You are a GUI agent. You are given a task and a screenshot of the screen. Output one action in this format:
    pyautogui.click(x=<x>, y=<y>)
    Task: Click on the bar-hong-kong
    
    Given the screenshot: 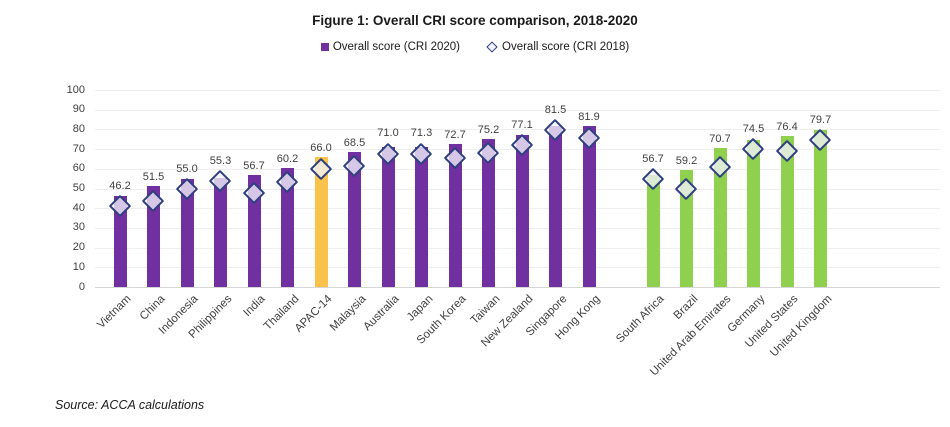 What is the action you would take?
    pyautogui.click(x=589, y=206)
    